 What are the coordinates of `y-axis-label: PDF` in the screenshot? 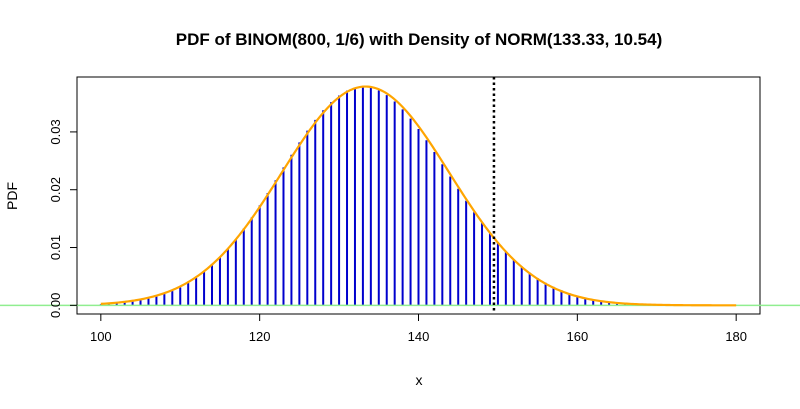 It's located at (12, 196).